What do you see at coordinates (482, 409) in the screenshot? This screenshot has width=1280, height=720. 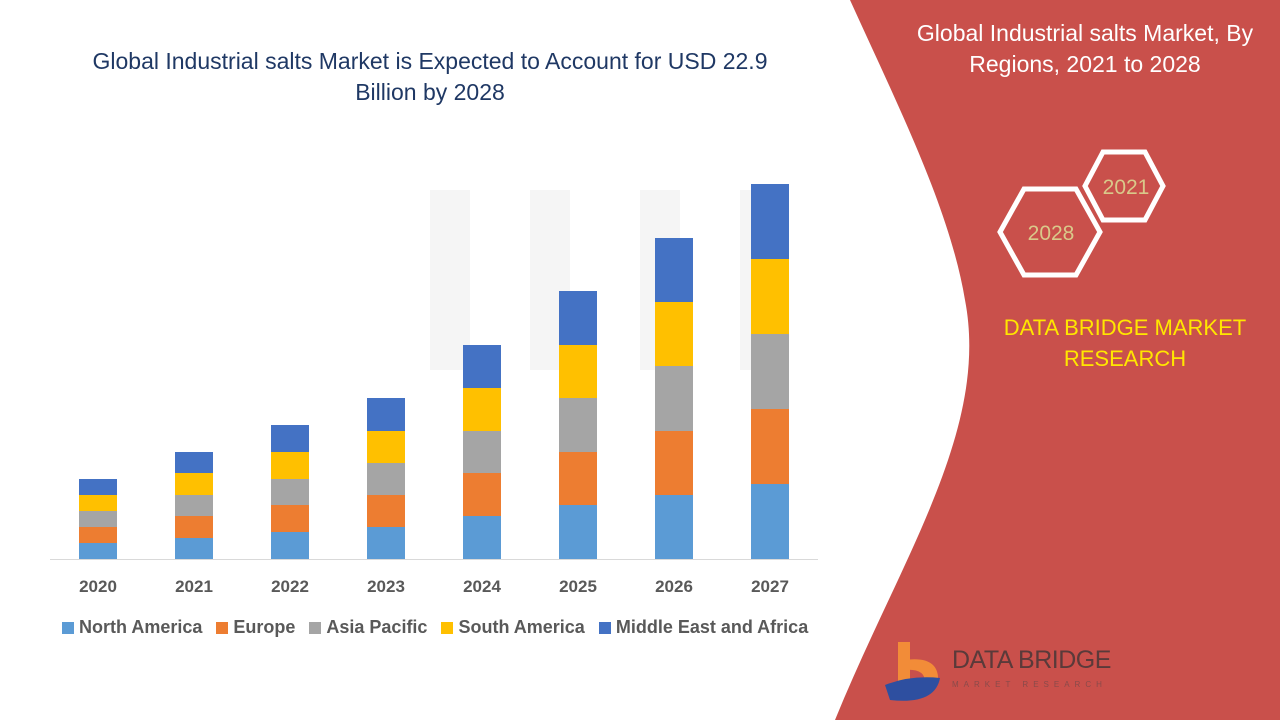 I see `bar-2024-south-america` at bounding box center [482, 409].